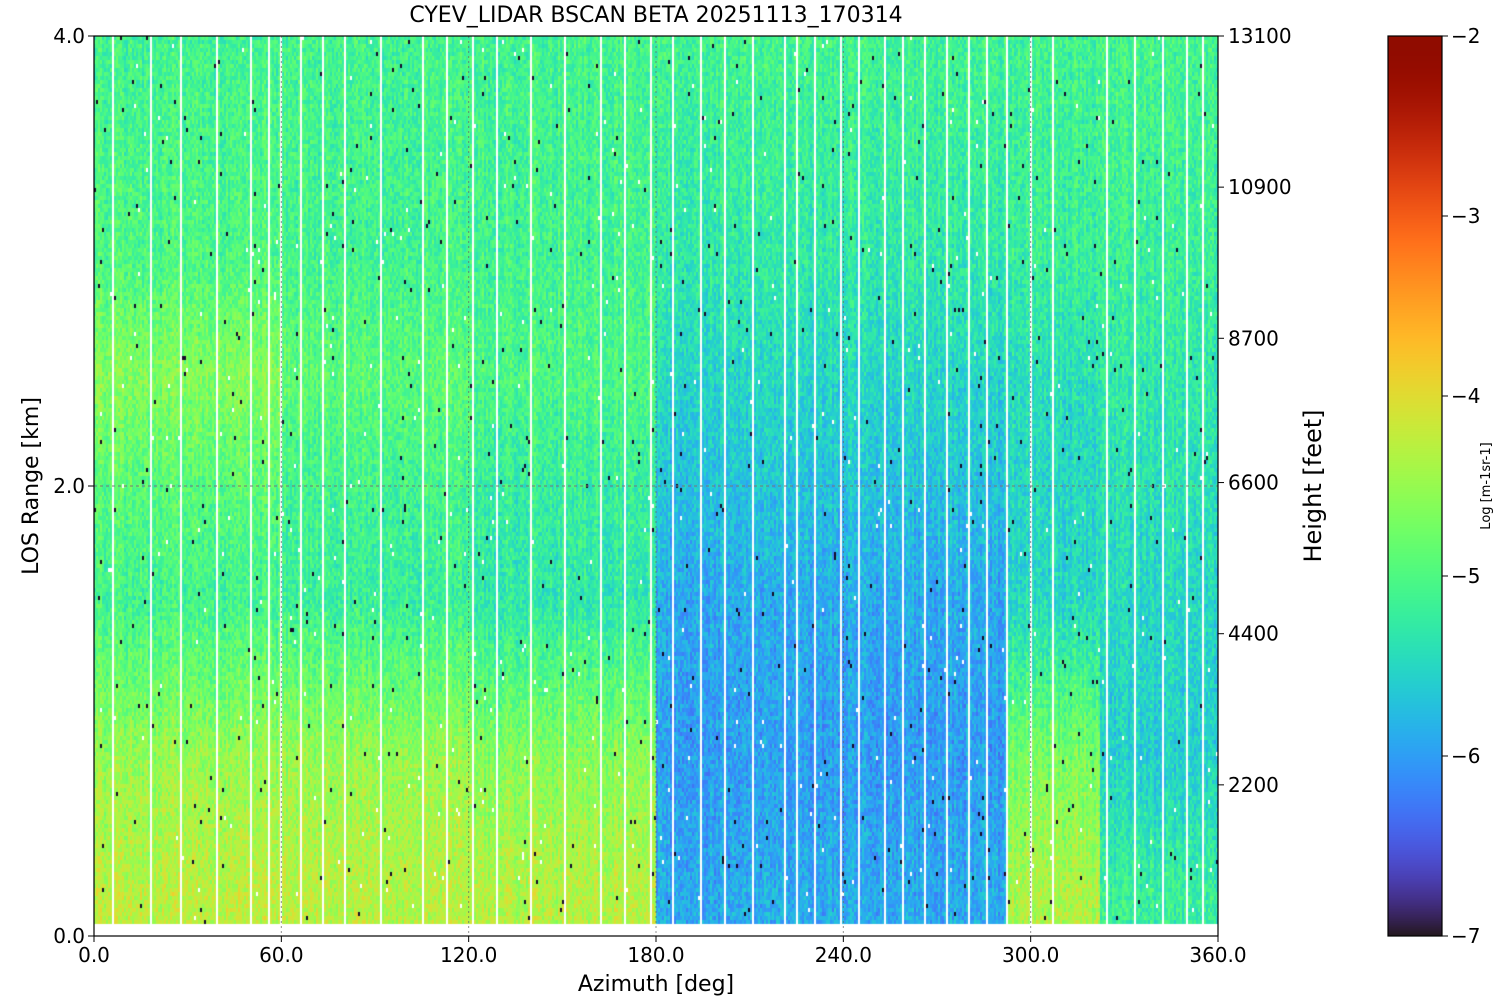 The width and height of the screenshot is (1500, 1000). Describe the element at coordinates (94, 955) in the screenshot. I see `x-tick-label: 0.0` at that location.